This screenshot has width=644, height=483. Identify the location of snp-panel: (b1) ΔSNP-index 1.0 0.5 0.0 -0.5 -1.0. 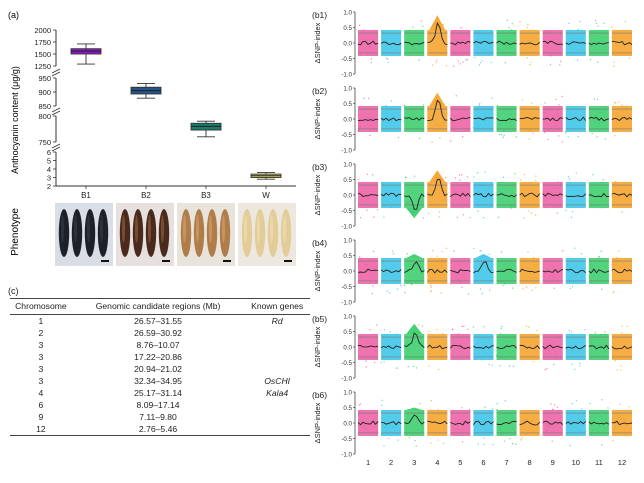
(472, 43).